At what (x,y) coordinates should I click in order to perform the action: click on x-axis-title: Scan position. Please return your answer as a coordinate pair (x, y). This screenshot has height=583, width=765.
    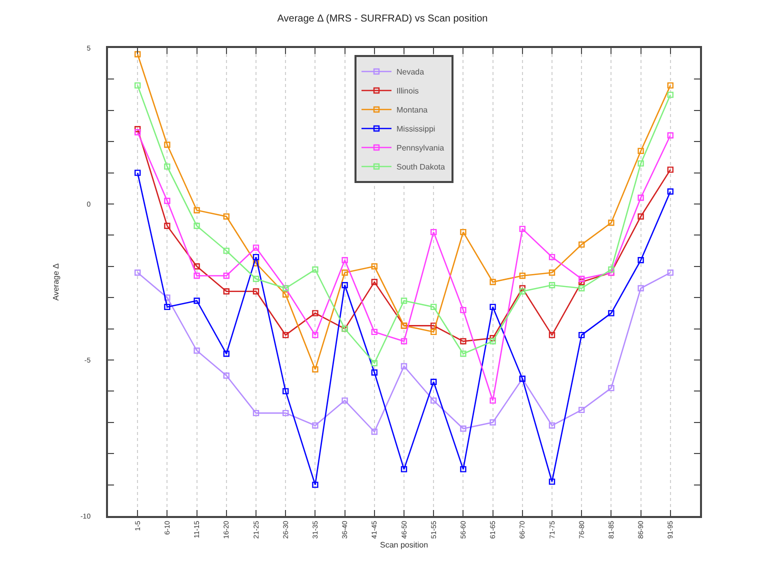
    Looking at the image, I should click on (404, 545).